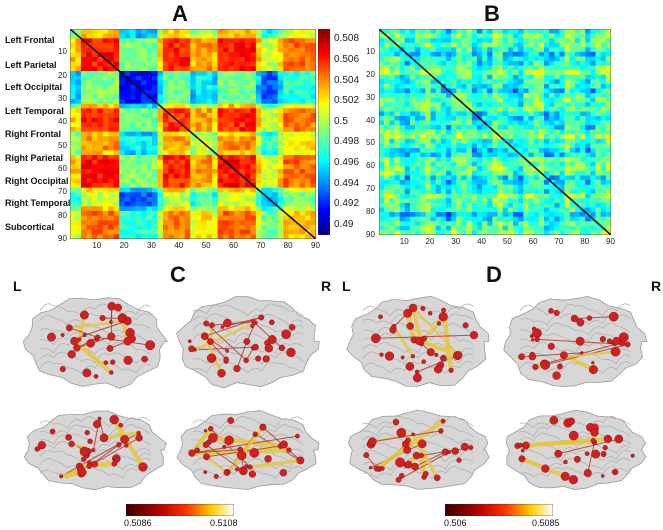  I want to click on matrix-b-x-tick: 40, so click(482, 241).